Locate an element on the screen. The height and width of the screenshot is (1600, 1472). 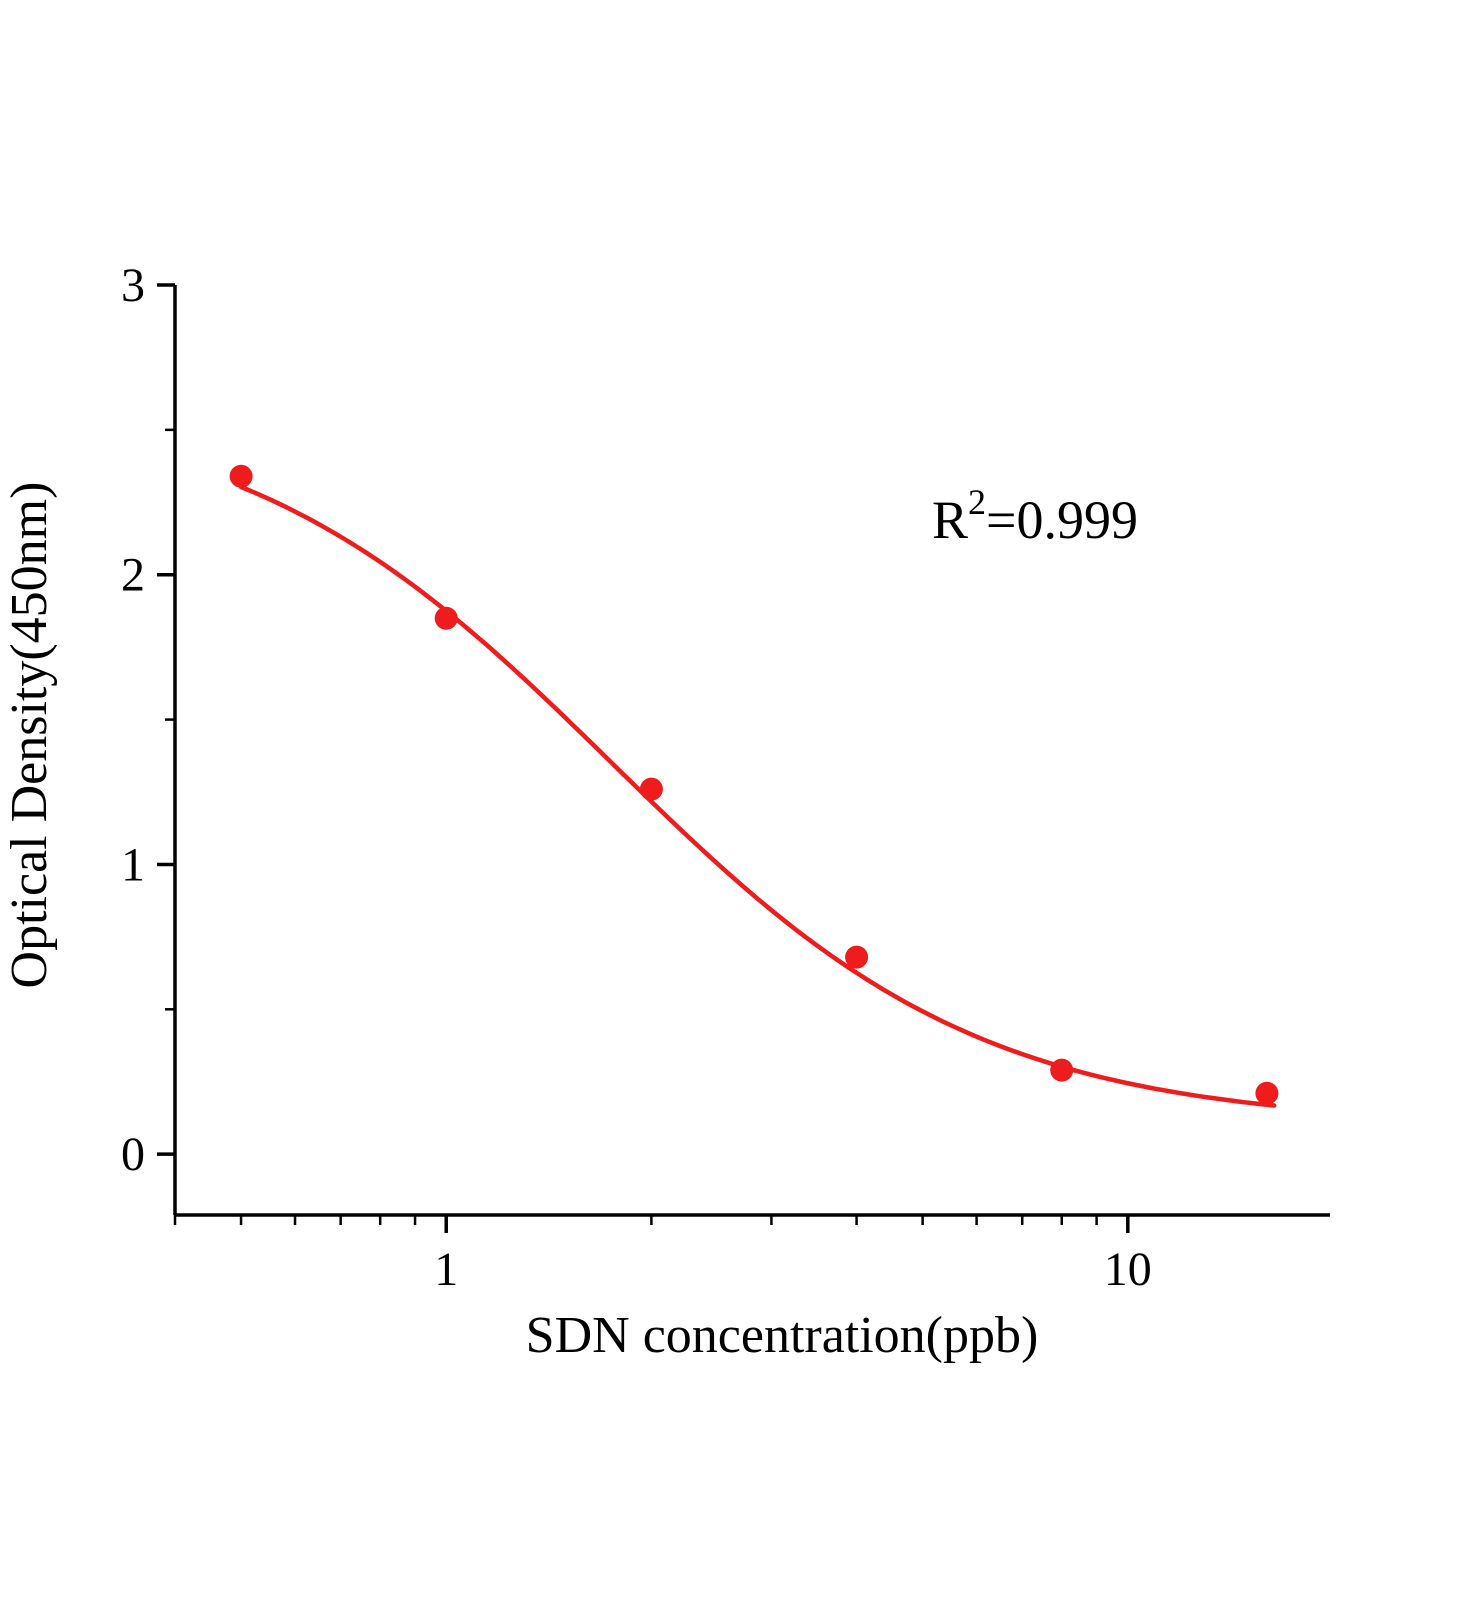
y-tick-label: 0 is located at coordinates (133, 1154).